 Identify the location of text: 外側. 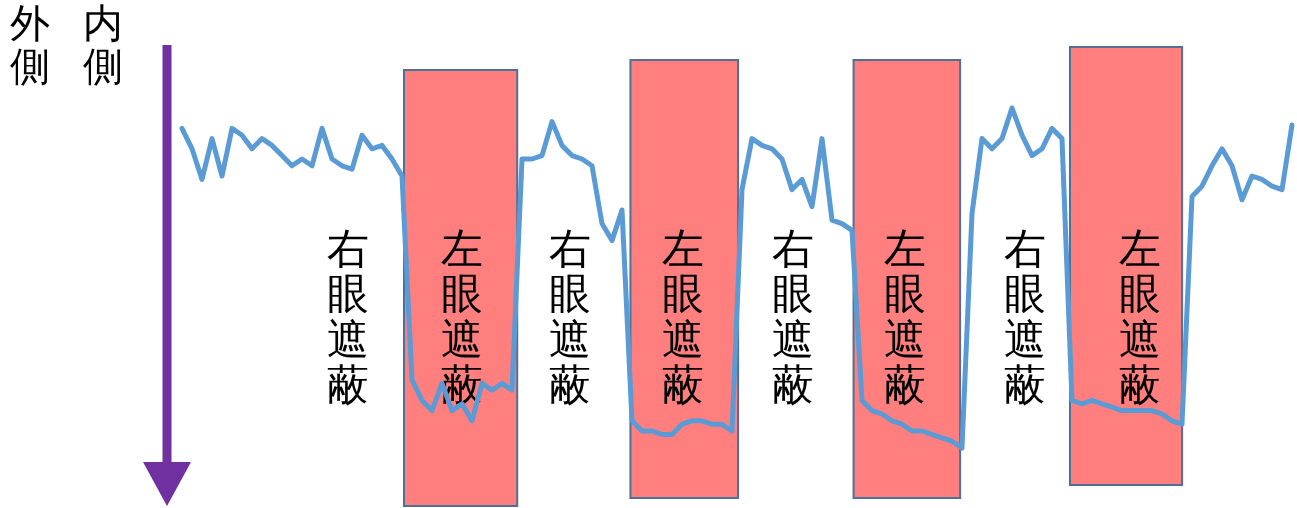
(30, 45).